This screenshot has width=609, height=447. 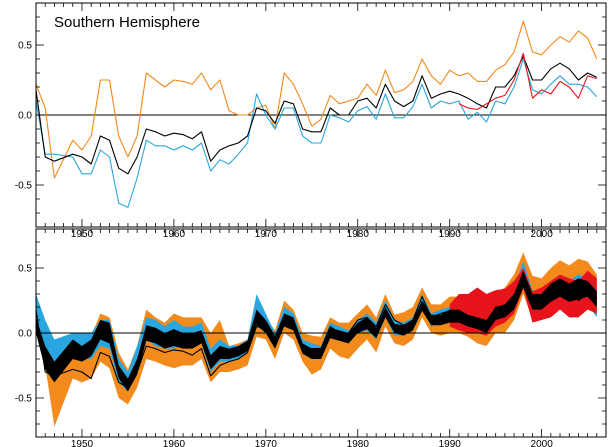 What do you see at coordinates (450, 443) in the screenshot?
I see `x-tick-label: 1990` at bounding box center [450, 443].